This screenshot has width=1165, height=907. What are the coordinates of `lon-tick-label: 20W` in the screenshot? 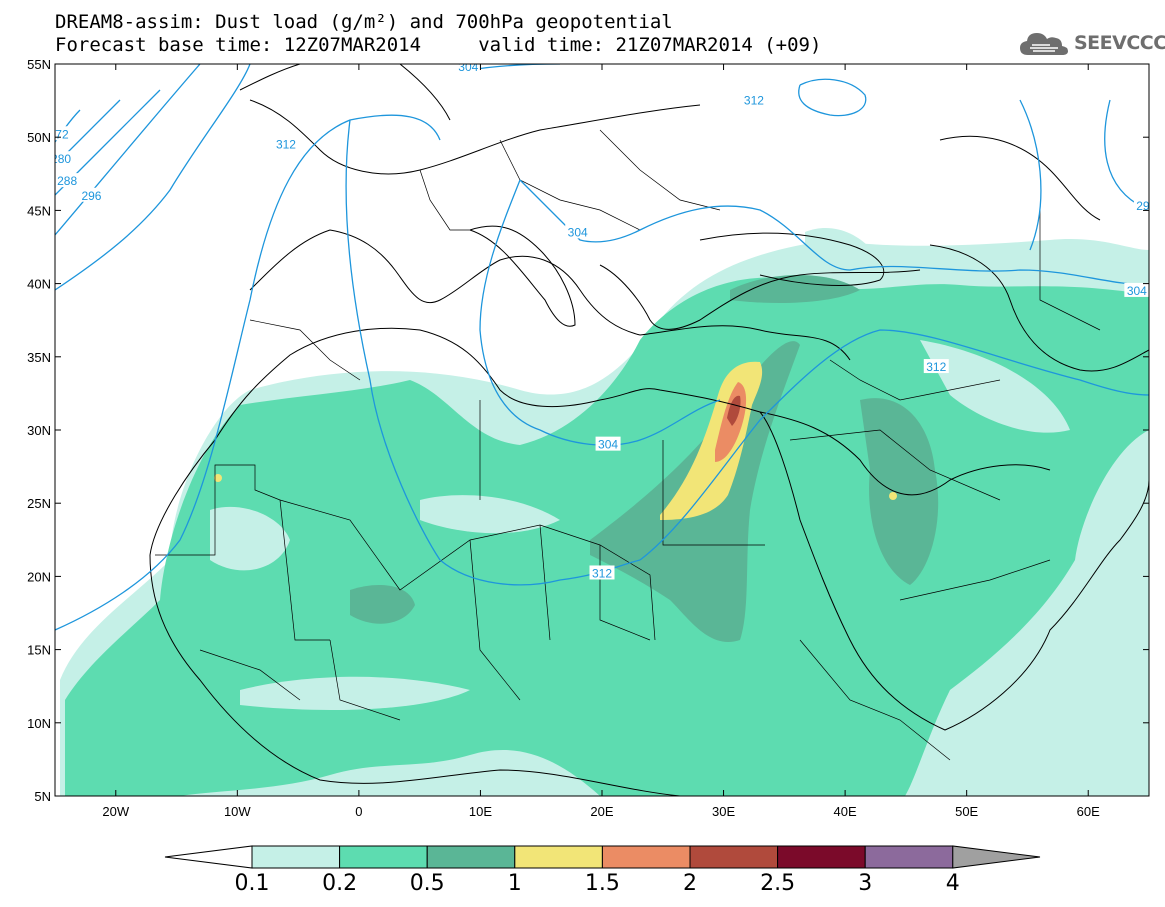 It's located at (115, 811).